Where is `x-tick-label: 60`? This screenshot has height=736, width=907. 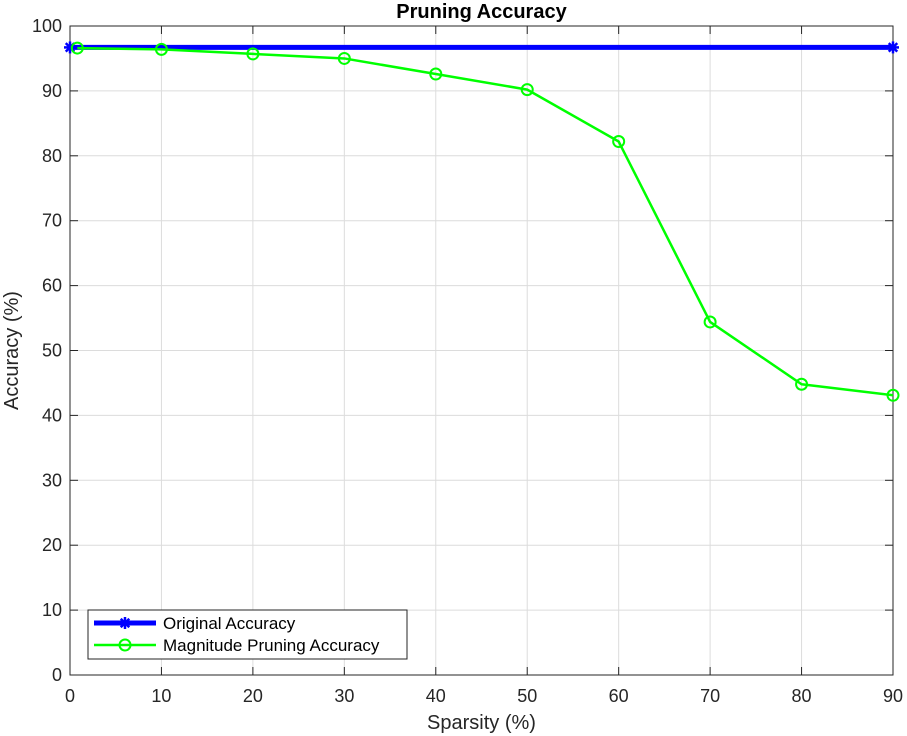 x-tick-label: 60 is located at coordinates (619, 696).